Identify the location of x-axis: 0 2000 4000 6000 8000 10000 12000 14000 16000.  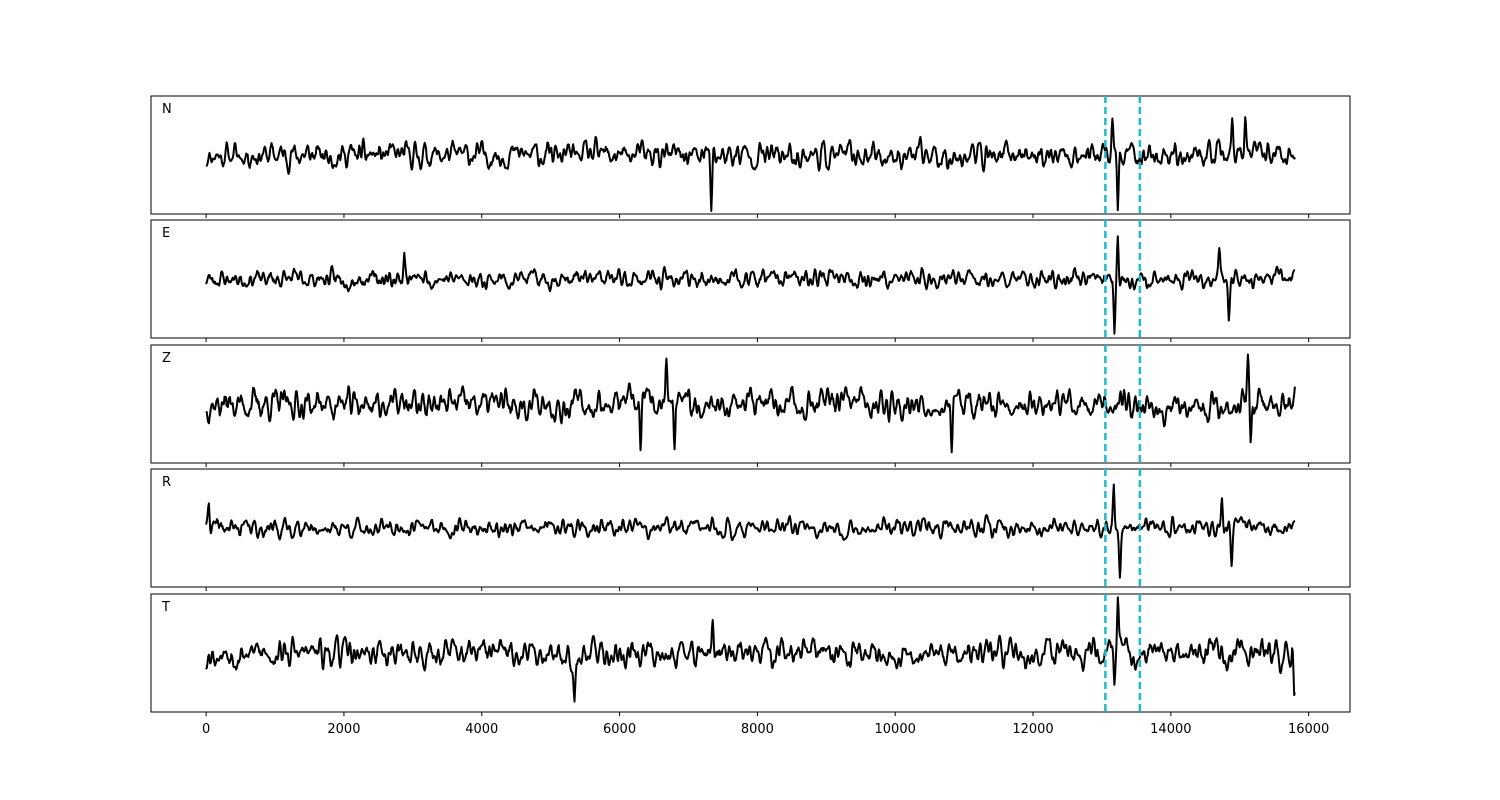
(765, 729).